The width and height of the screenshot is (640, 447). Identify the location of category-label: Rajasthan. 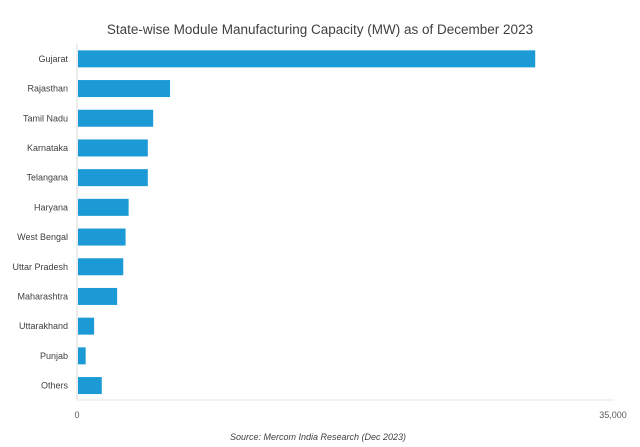
(47, 89).